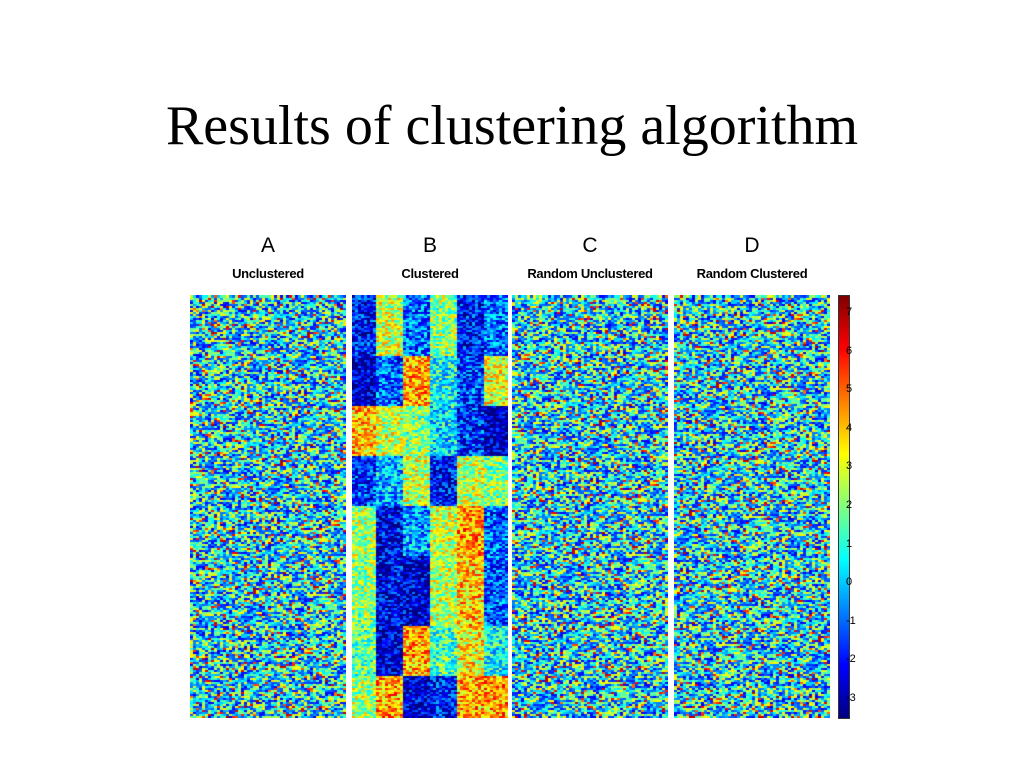 This screenshot has height=768, width=1024. What do you see at coordinates (851, 620) in the screenshot?
I see `colorbar-tick: -1` at bounding box center [851, 620].